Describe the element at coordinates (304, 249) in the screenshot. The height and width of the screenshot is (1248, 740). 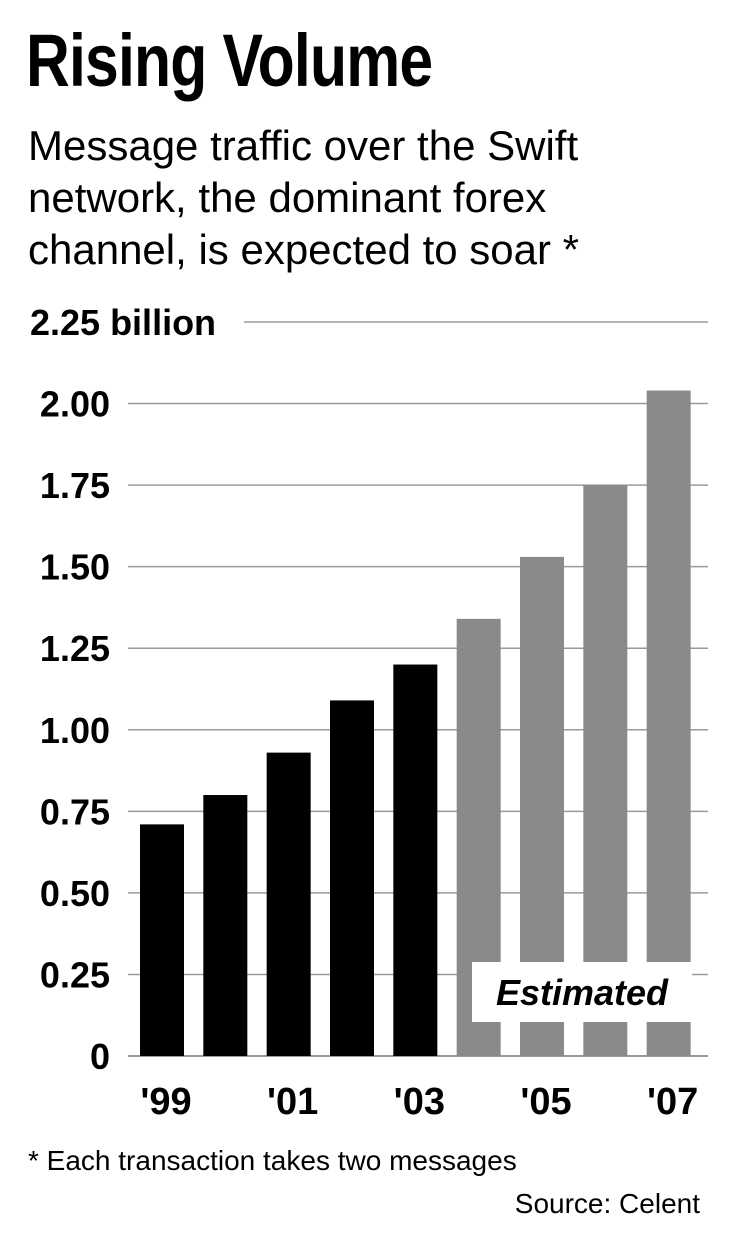
I see `subtitle-line: channel, is expected to soar *` at that location.